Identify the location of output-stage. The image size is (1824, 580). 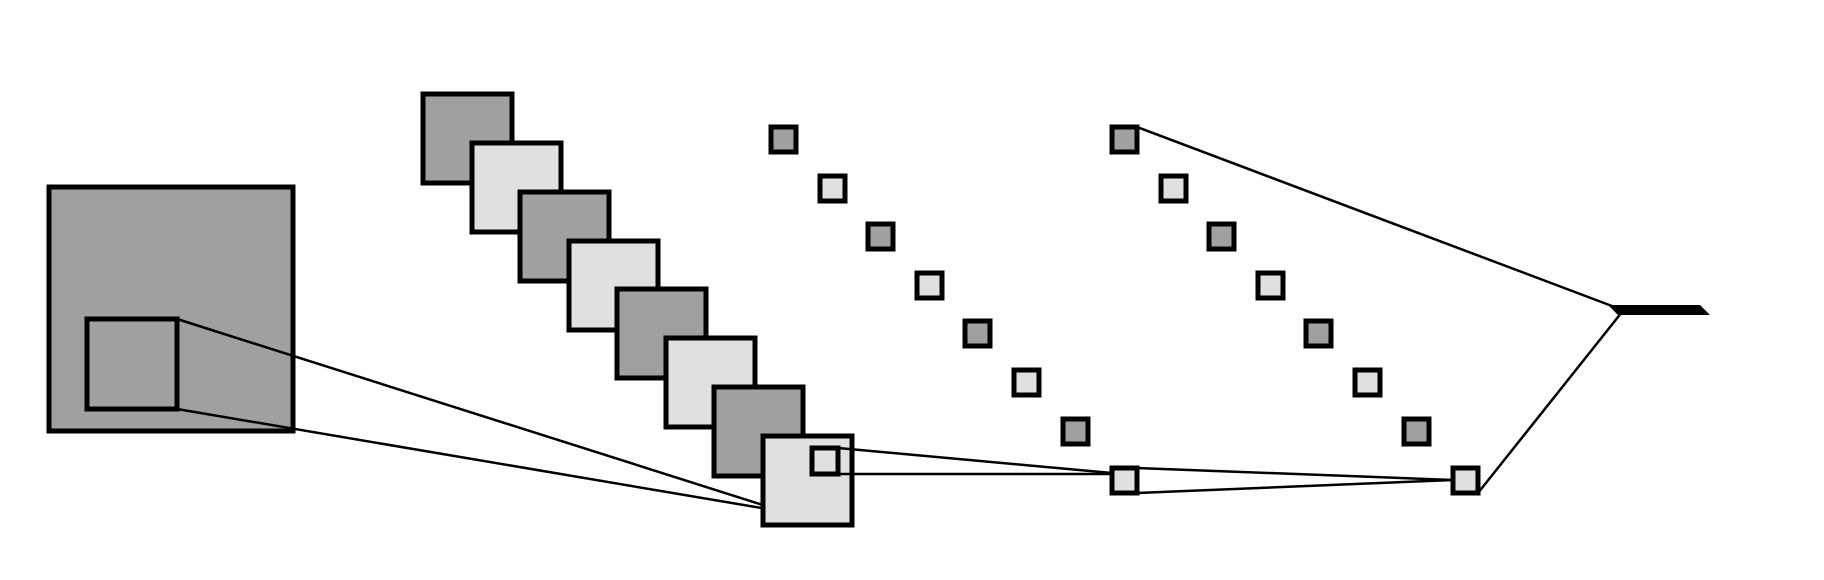
(1659, 310).